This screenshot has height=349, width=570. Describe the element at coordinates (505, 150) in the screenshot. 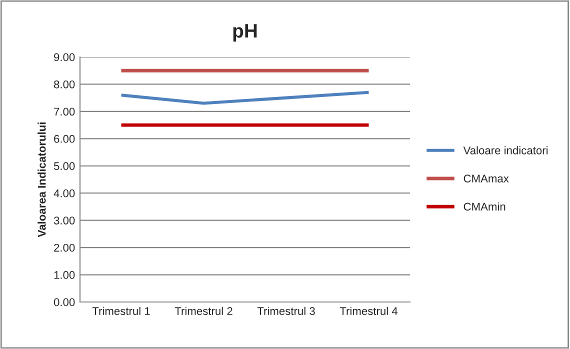

I see `legend-label: Valoare indicatori` at that location.